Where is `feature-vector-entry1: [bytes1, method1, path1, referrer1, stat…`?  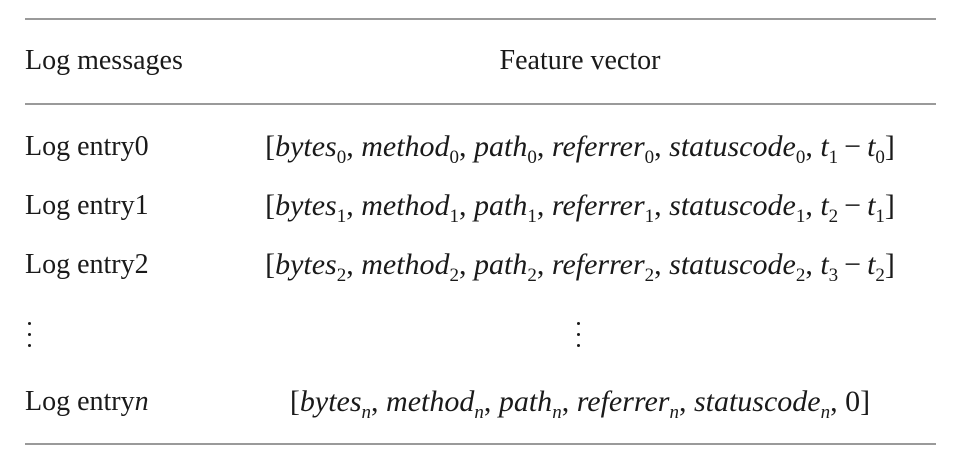
feature-vector-entry1: [bytes1, method1, path1, referrer1, stat… is located at coordinates (580, 208).